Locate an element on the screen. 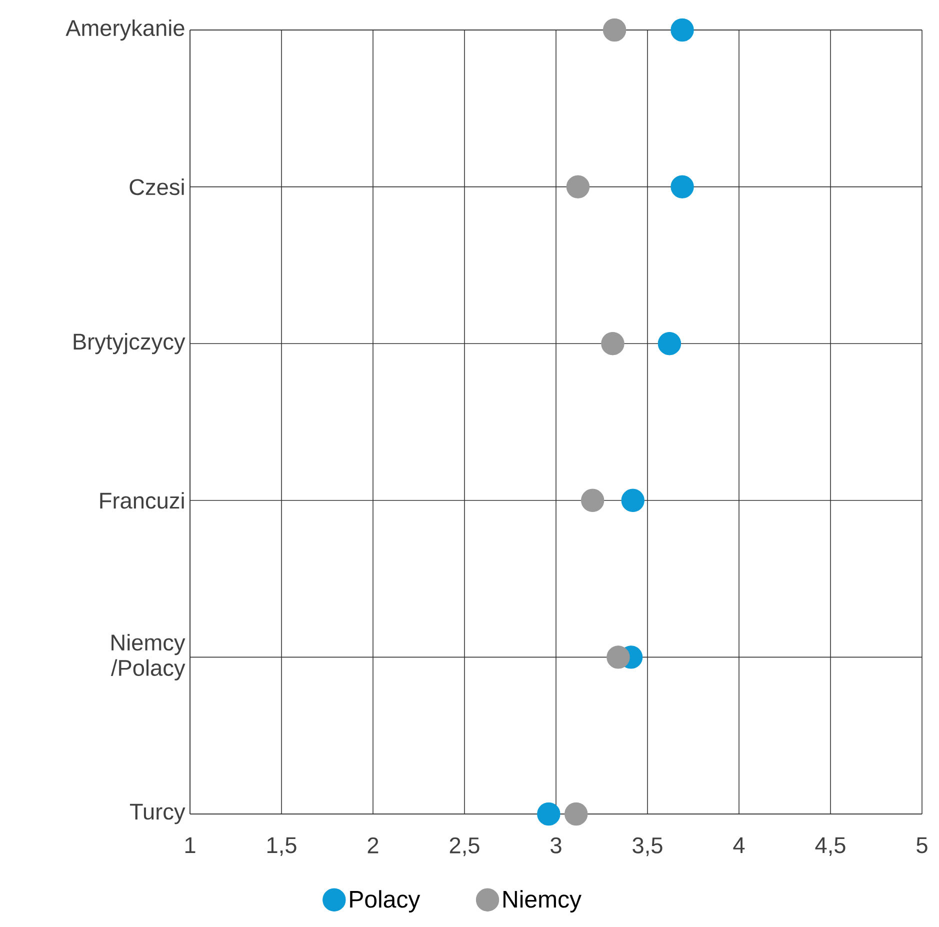 The height and width of the screenshot is (927, 939). x-tick-label: 2,5 is located at coordinates (465, 846).